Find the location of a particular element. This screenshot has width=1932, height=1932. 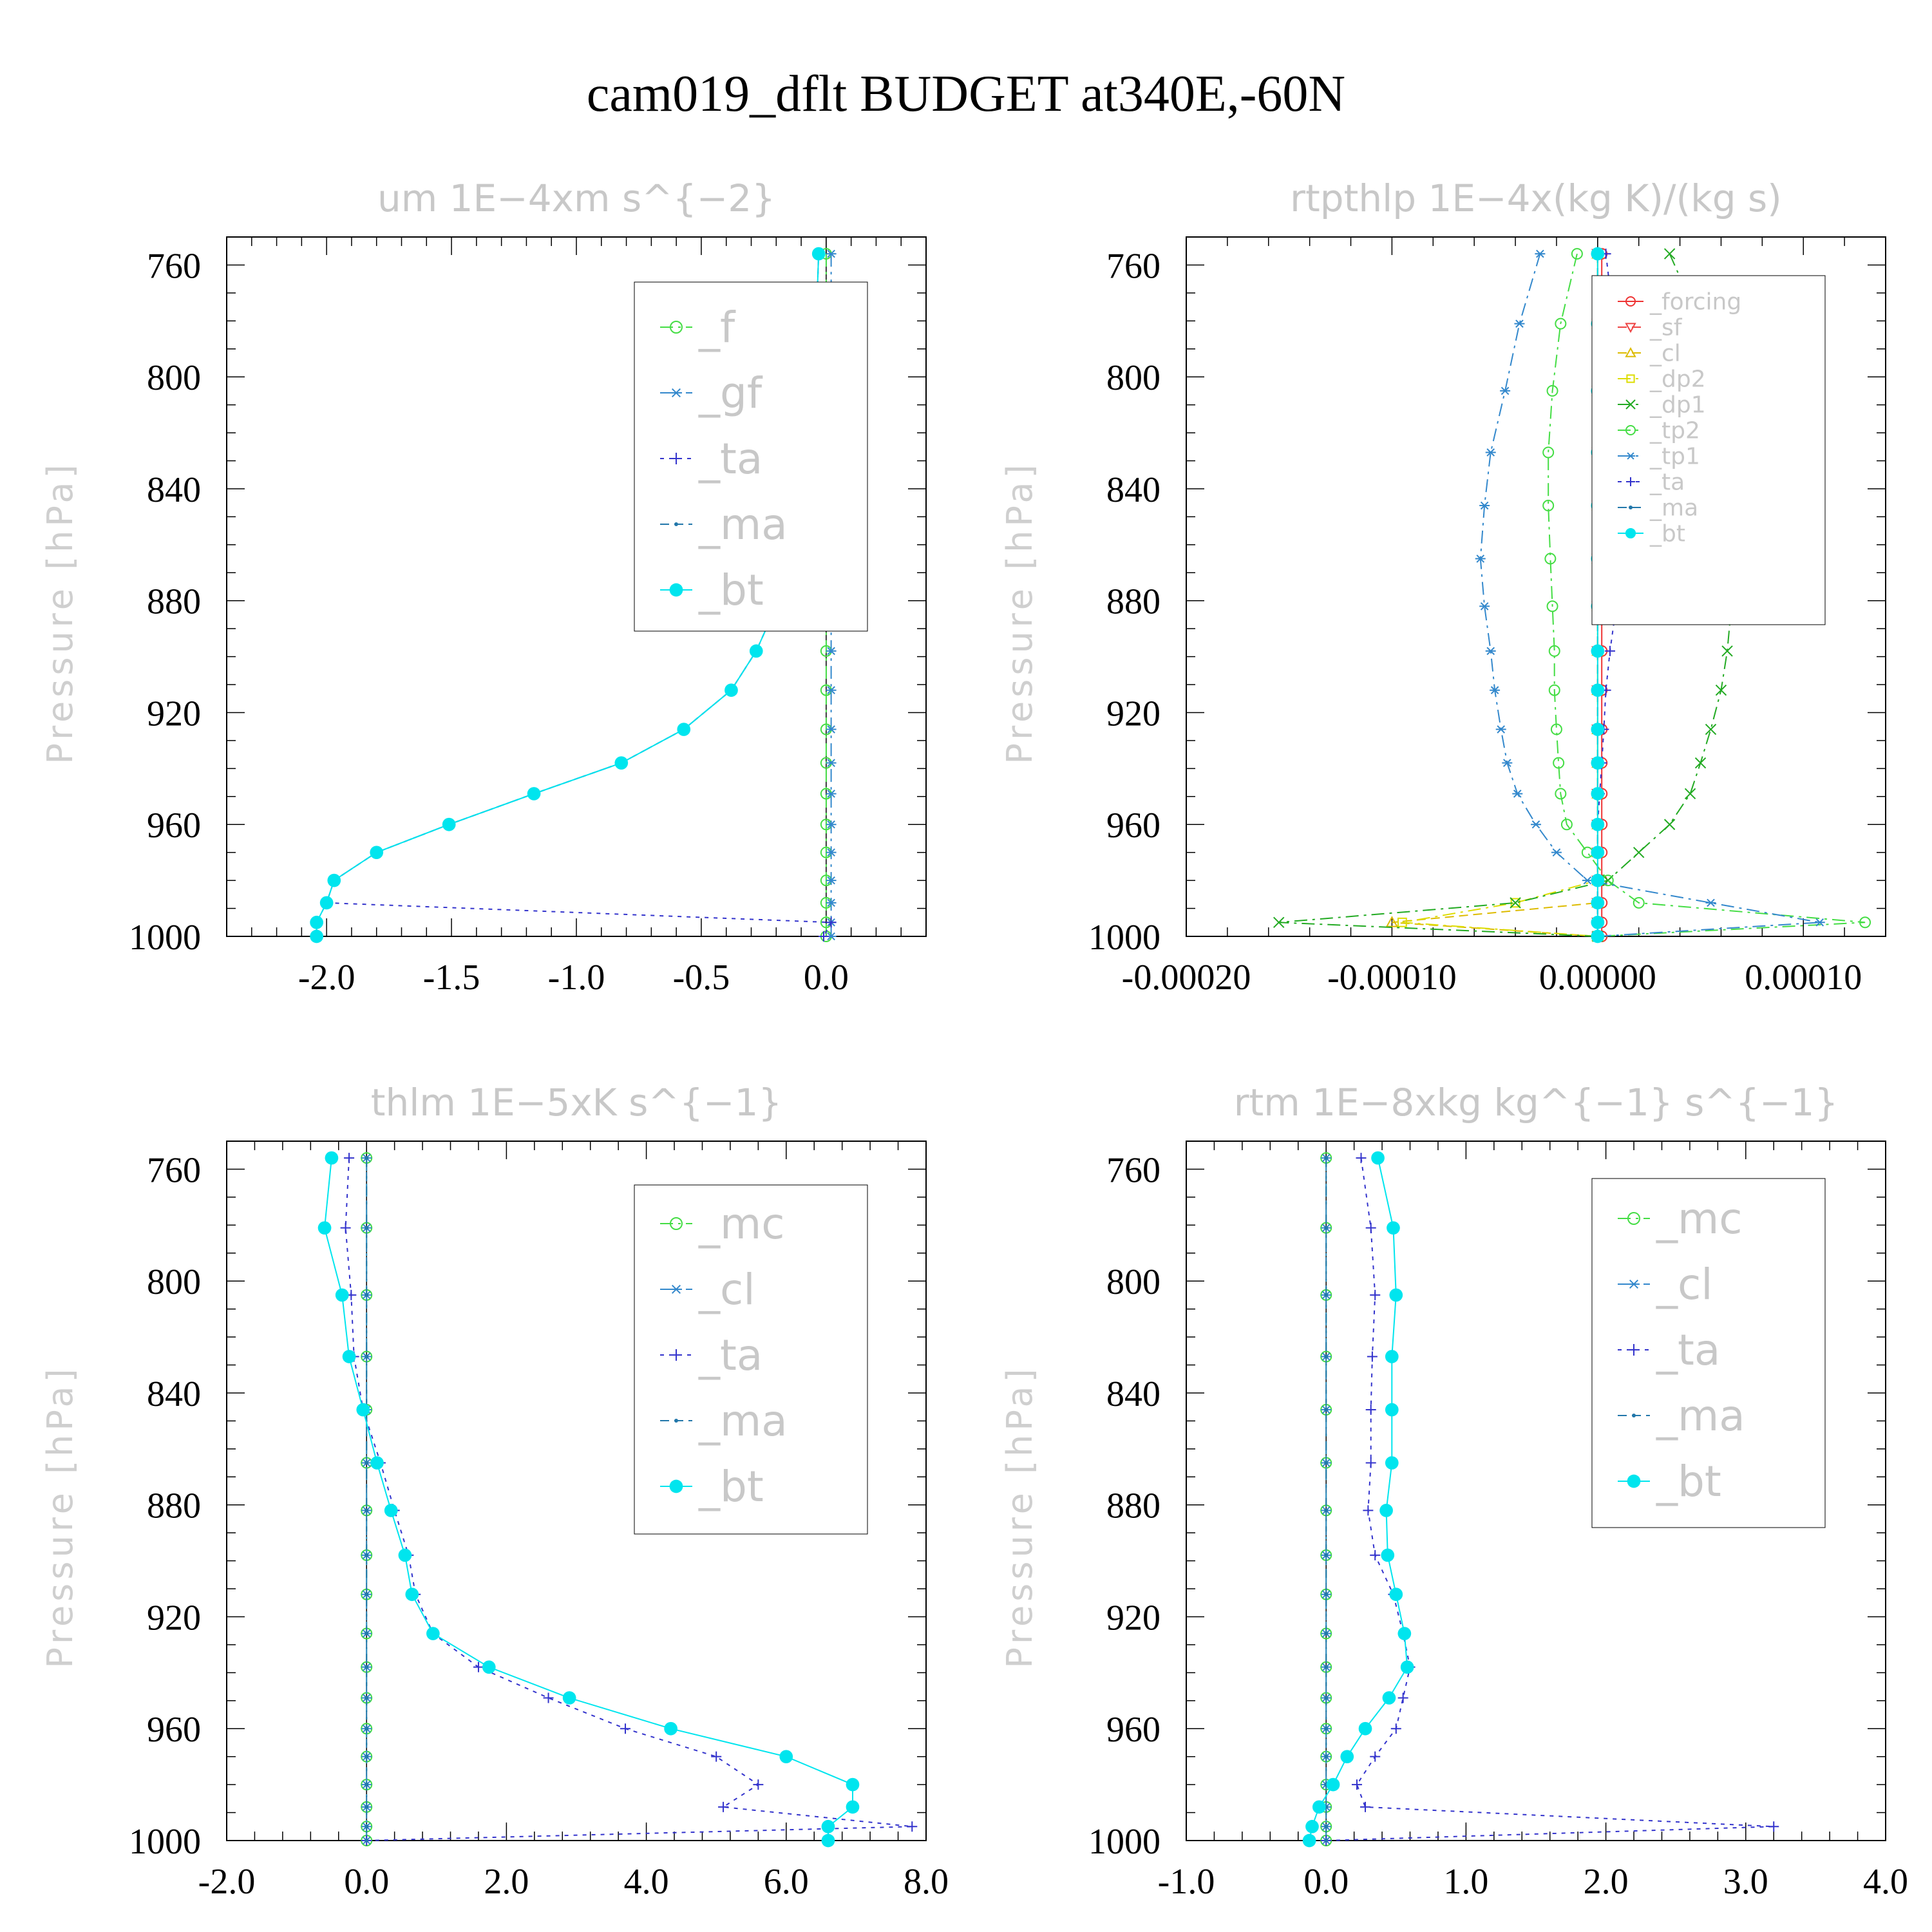

x-tick-label: 4.0 is located at coordinates (646, 1882).